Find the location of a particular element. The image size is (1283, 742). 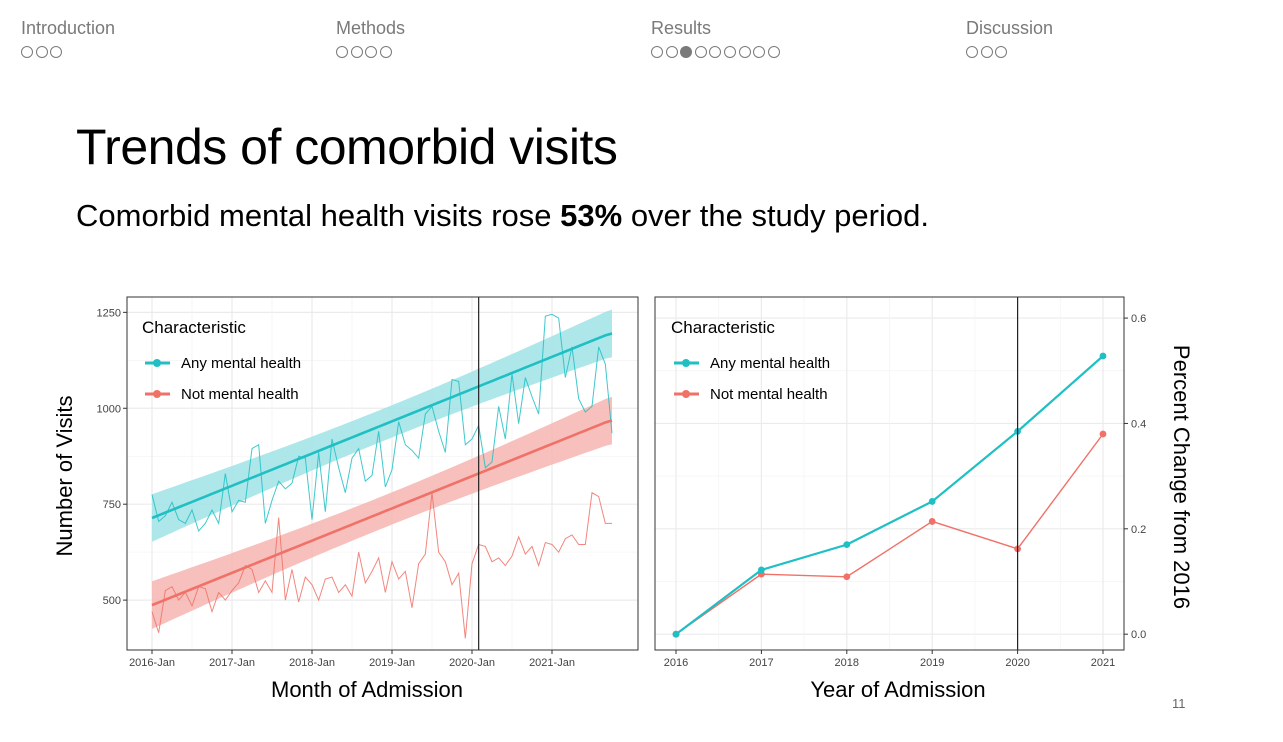

nav-section-introduction: Introduction is located at coordinates (68, 40).